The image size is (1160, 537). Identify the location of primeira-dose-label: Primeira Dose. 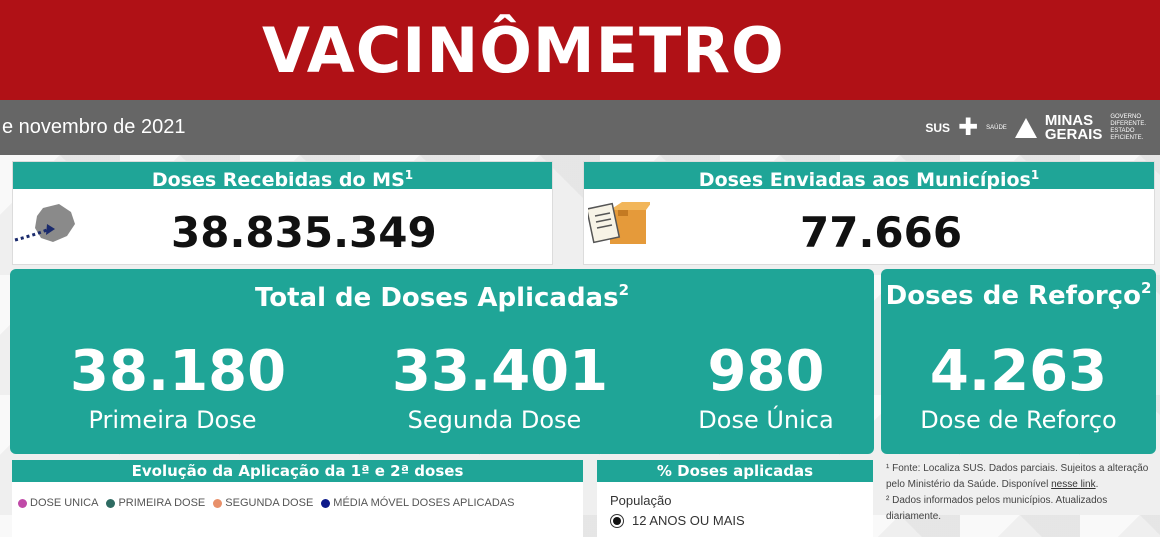
(172, 420).